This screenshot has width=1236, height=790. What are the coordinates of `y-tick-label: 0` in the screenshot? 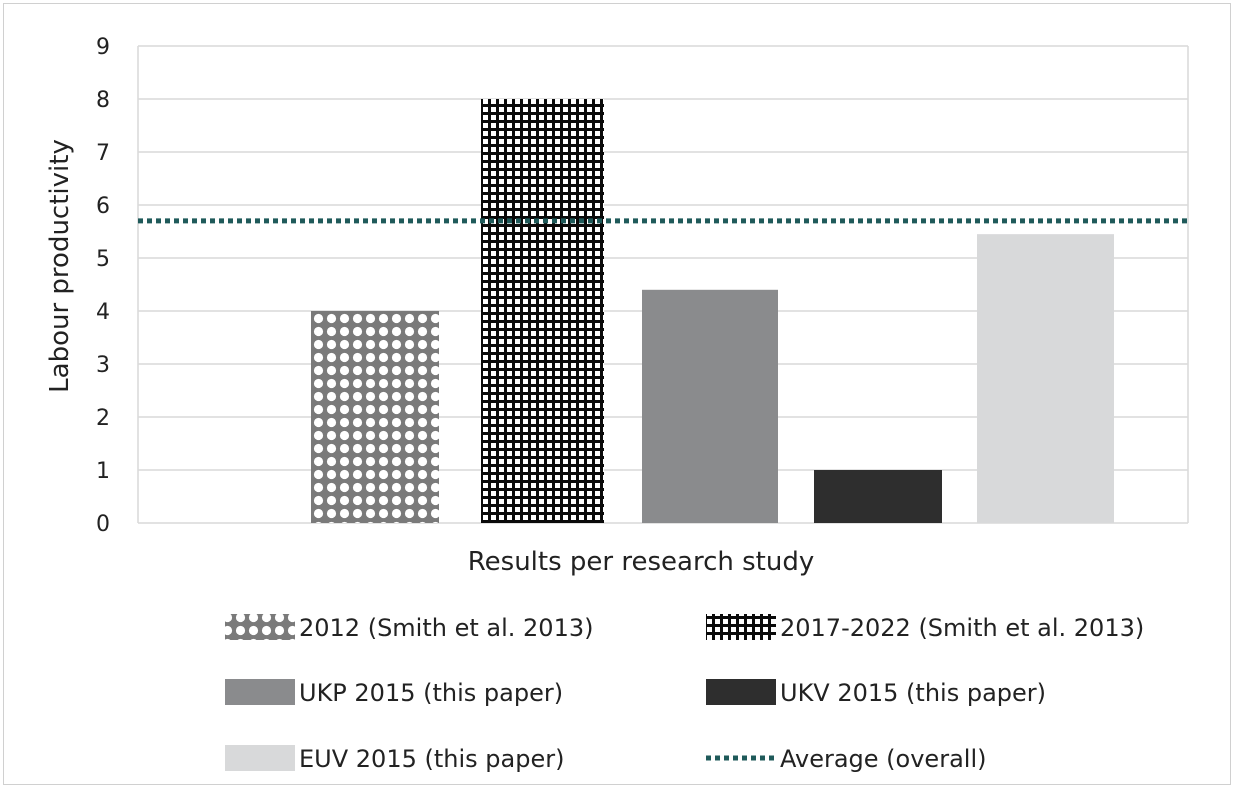 It's located at (103, 524).